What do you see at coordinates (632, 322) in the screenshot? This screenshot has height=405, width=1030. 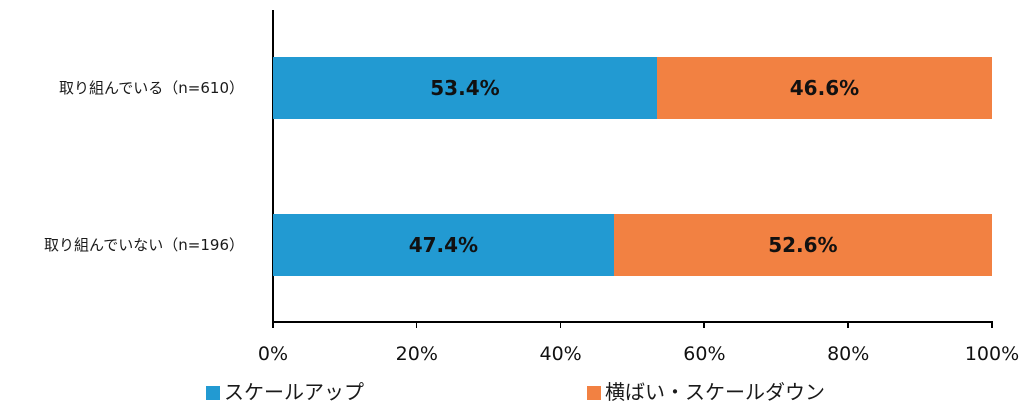 I see `x-axis-line` at bounding box center [632, 322].